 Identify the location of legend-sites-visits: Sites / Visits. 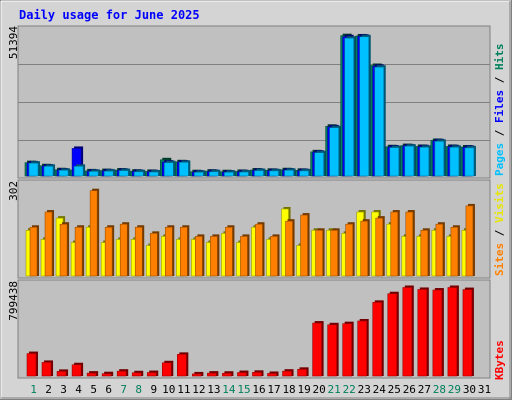
(499, 229).